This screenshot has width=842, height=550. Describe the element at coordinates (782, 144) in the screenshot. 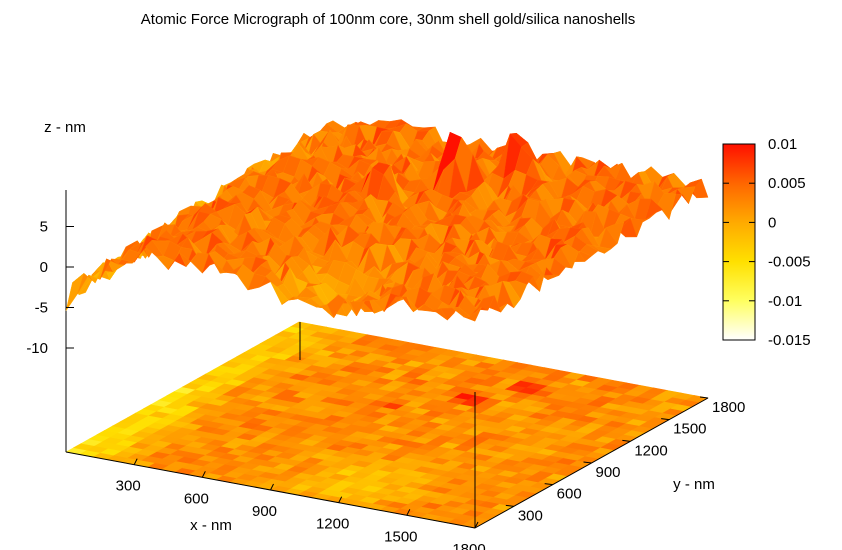

I see `colorbar-tick-label: 0.01` at that location.